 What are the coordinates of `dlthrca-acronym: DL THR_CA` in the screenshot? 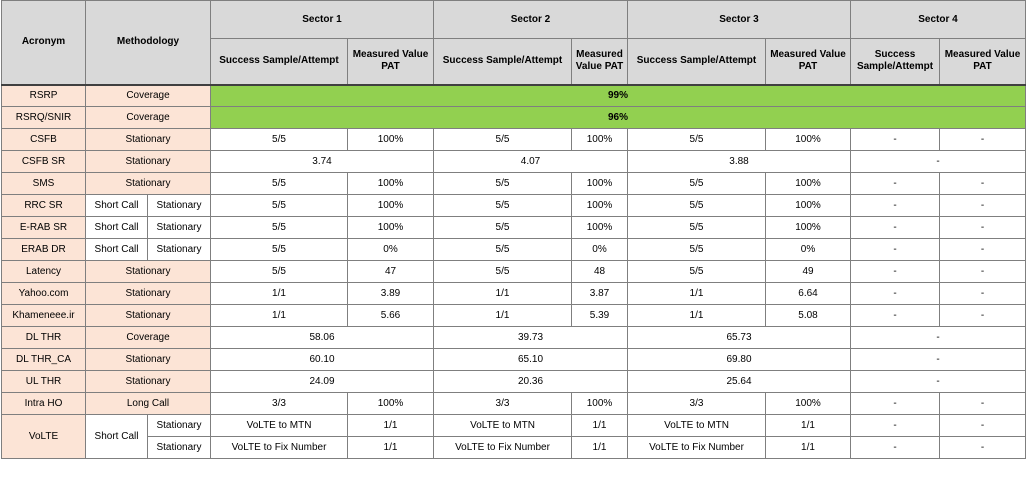 It's located at (43, 359).